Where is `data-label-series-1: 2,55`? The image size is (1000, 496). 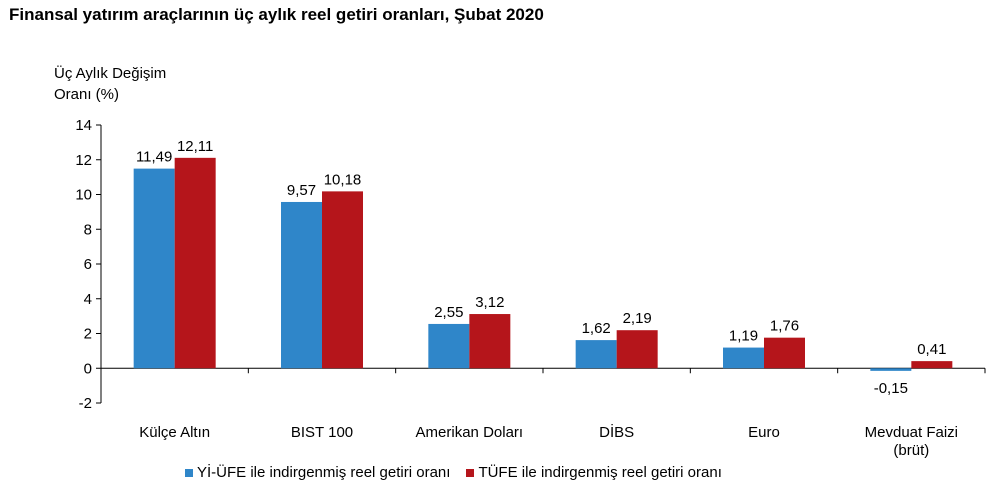 data-label-series-1: 2,55 is located at coordinates (448, 312).